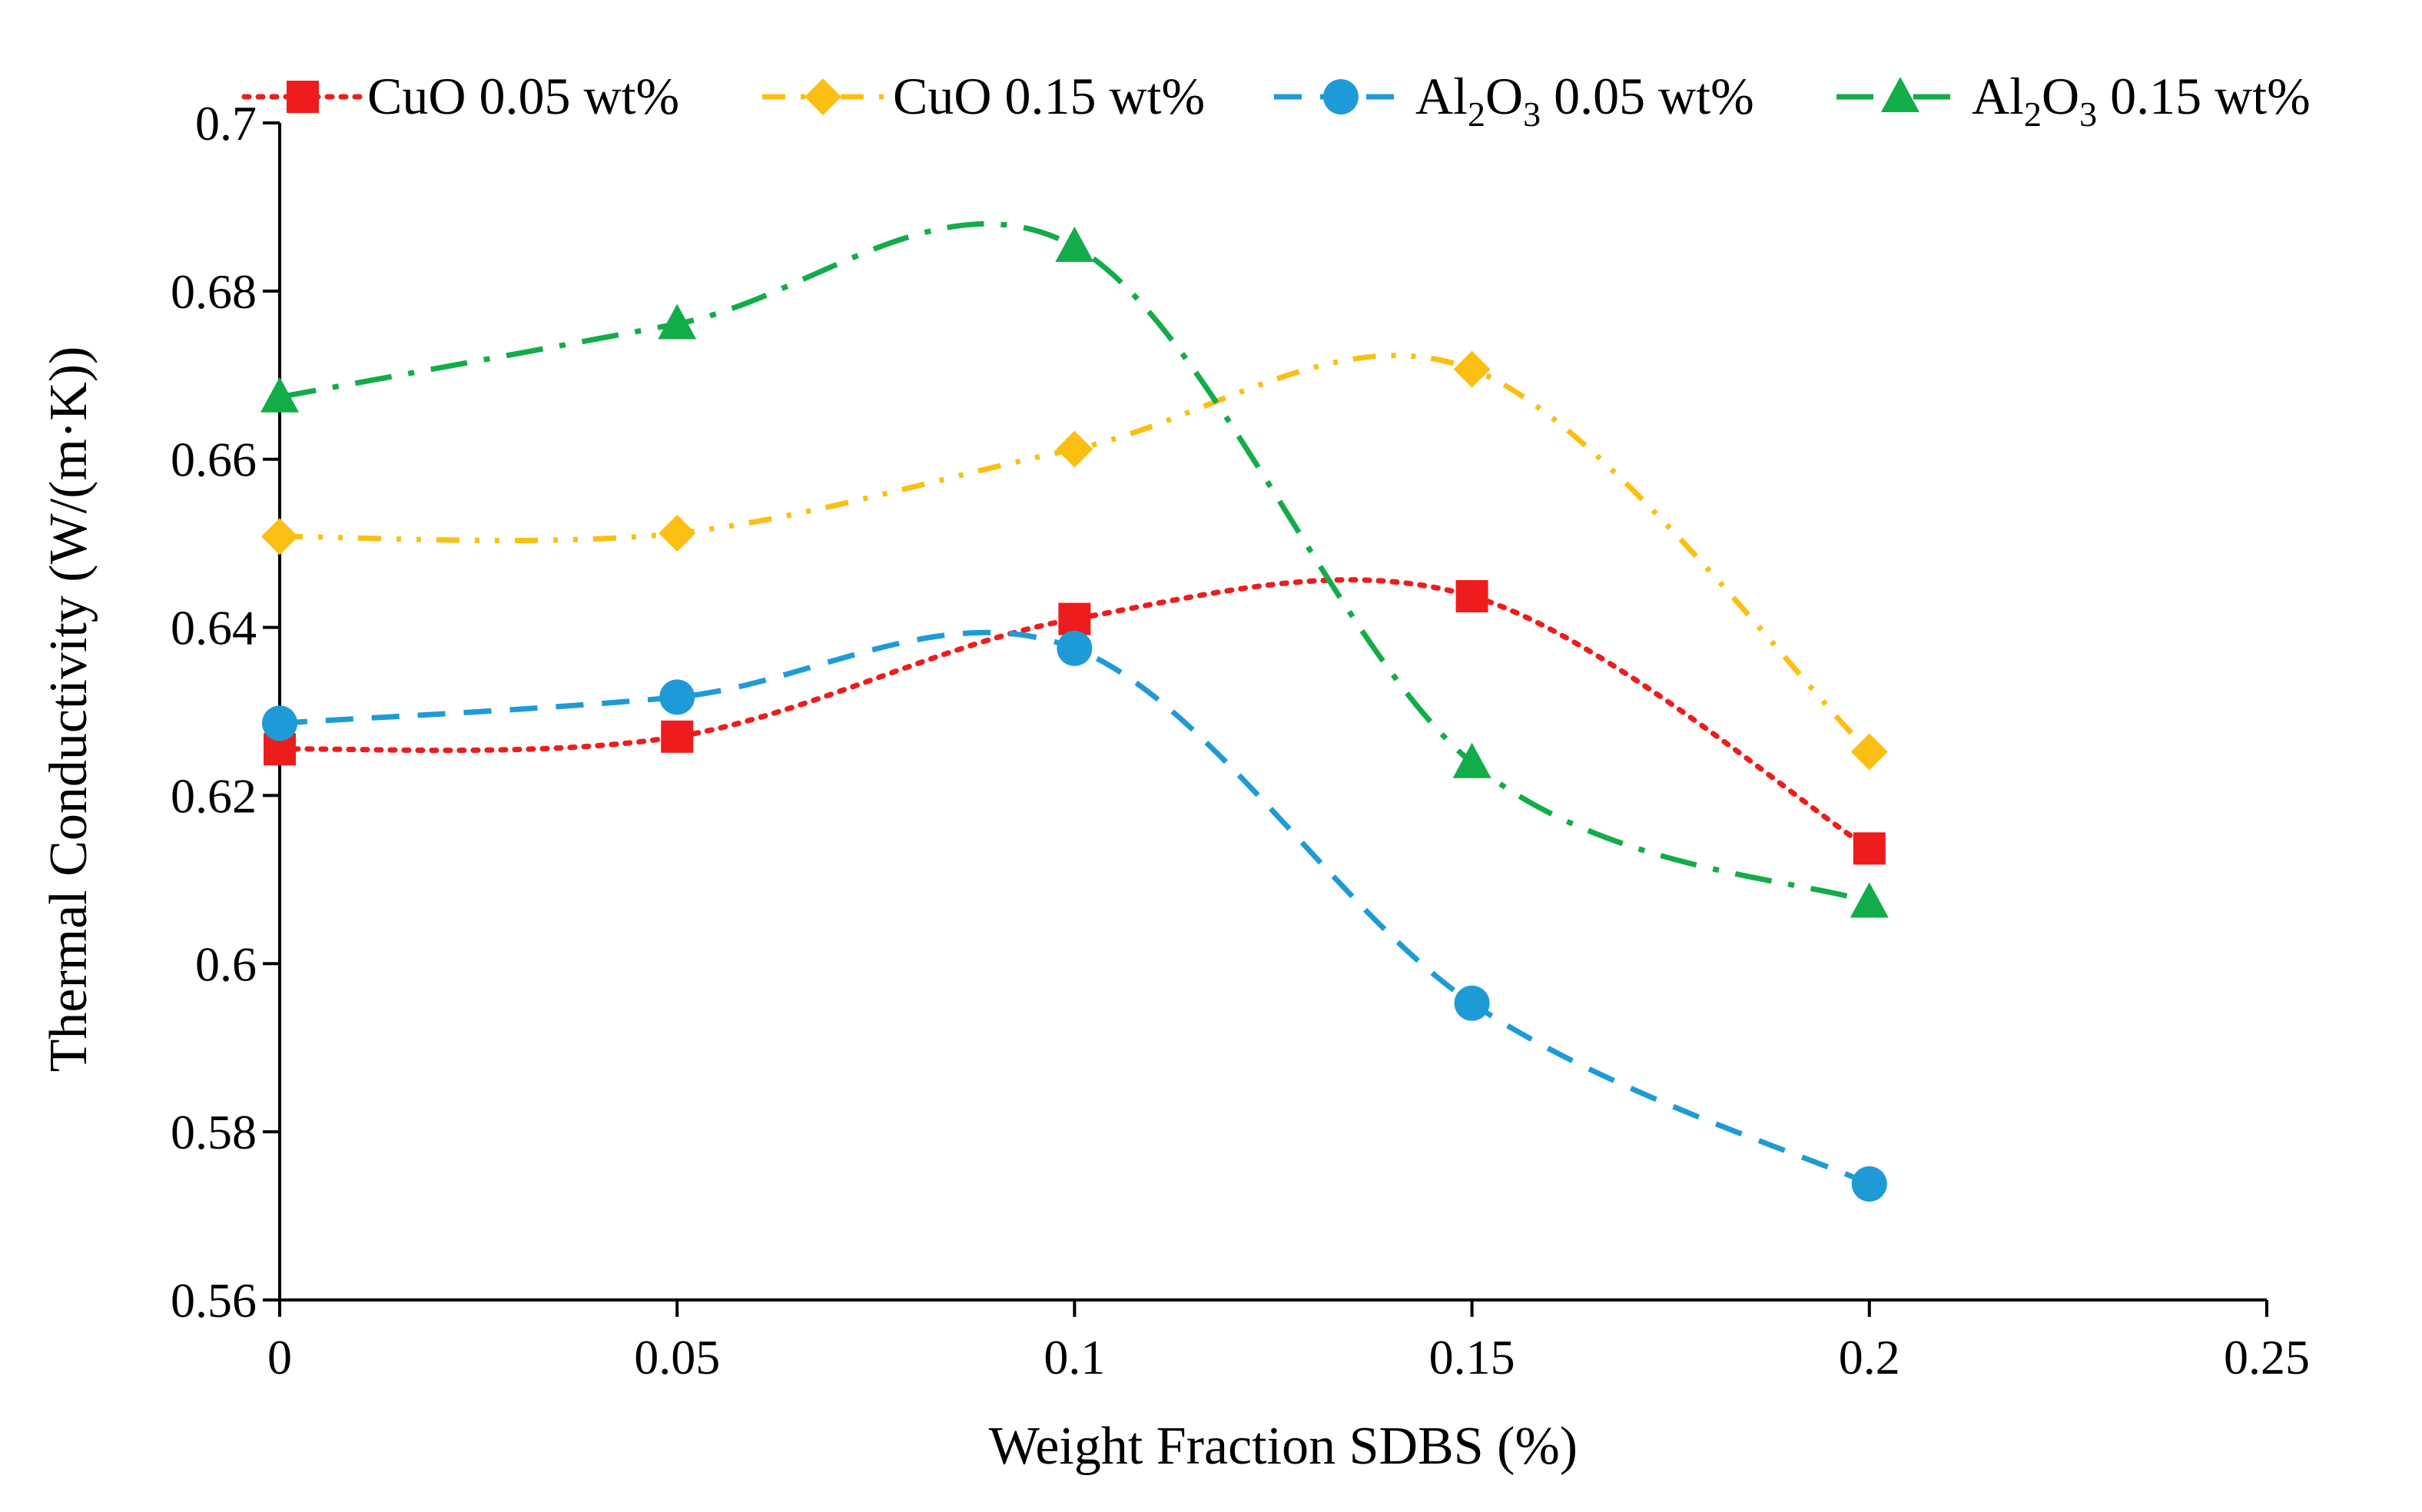 The height and width of the screenshot is (1512, 2422). Describe the element at coordinates (214, 1300) in the screenshot. I see `y-tick-label: 0.56` at that location.